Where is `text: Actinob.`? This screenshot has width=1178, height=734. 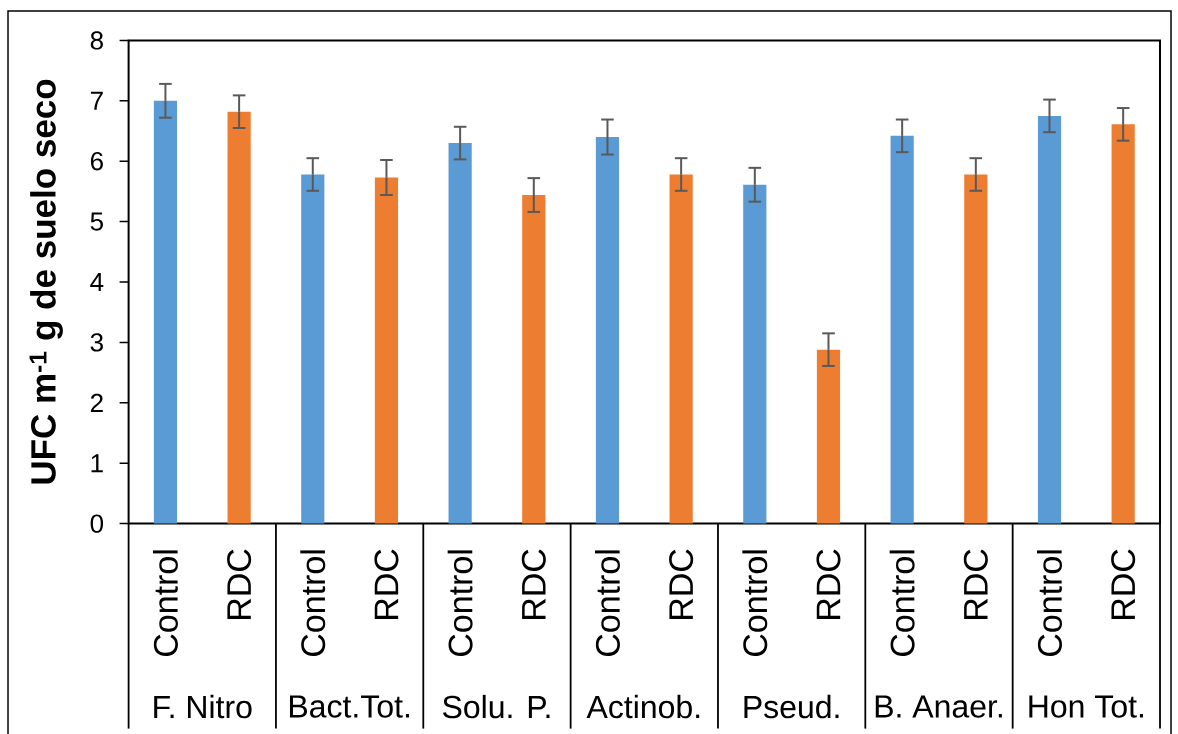
text: Actinob. is located at coordinates (643, 706).